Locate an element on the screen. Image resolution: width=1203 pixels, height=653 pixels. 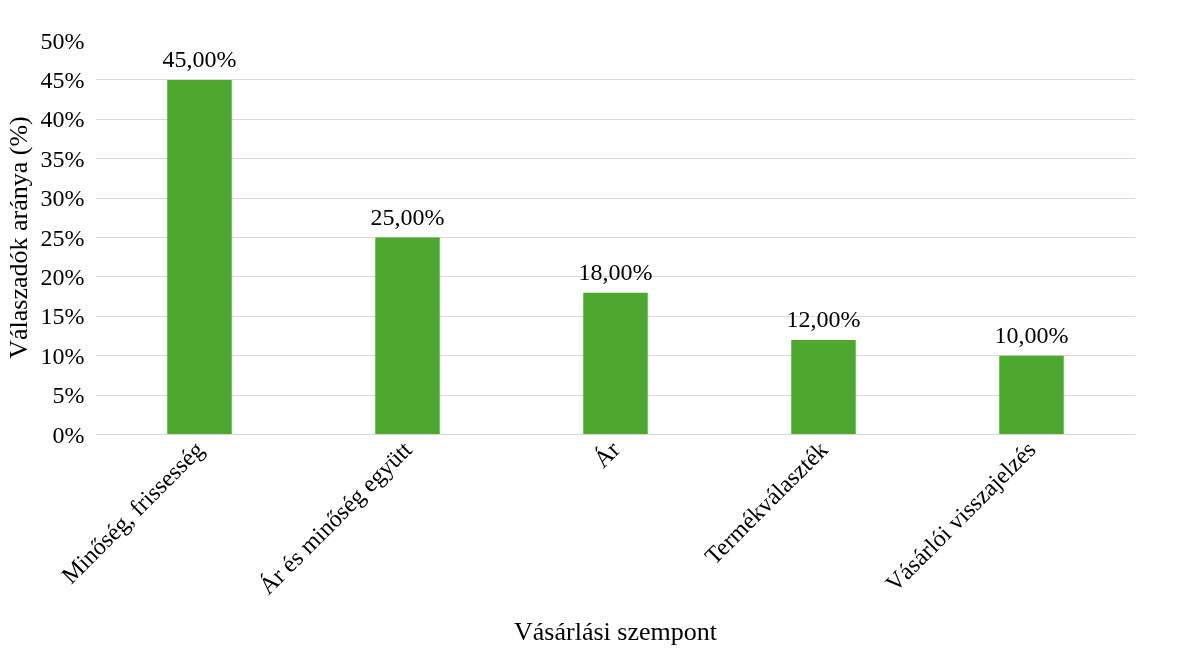
data-label: 12,00% is located at coordinates (823, 318).